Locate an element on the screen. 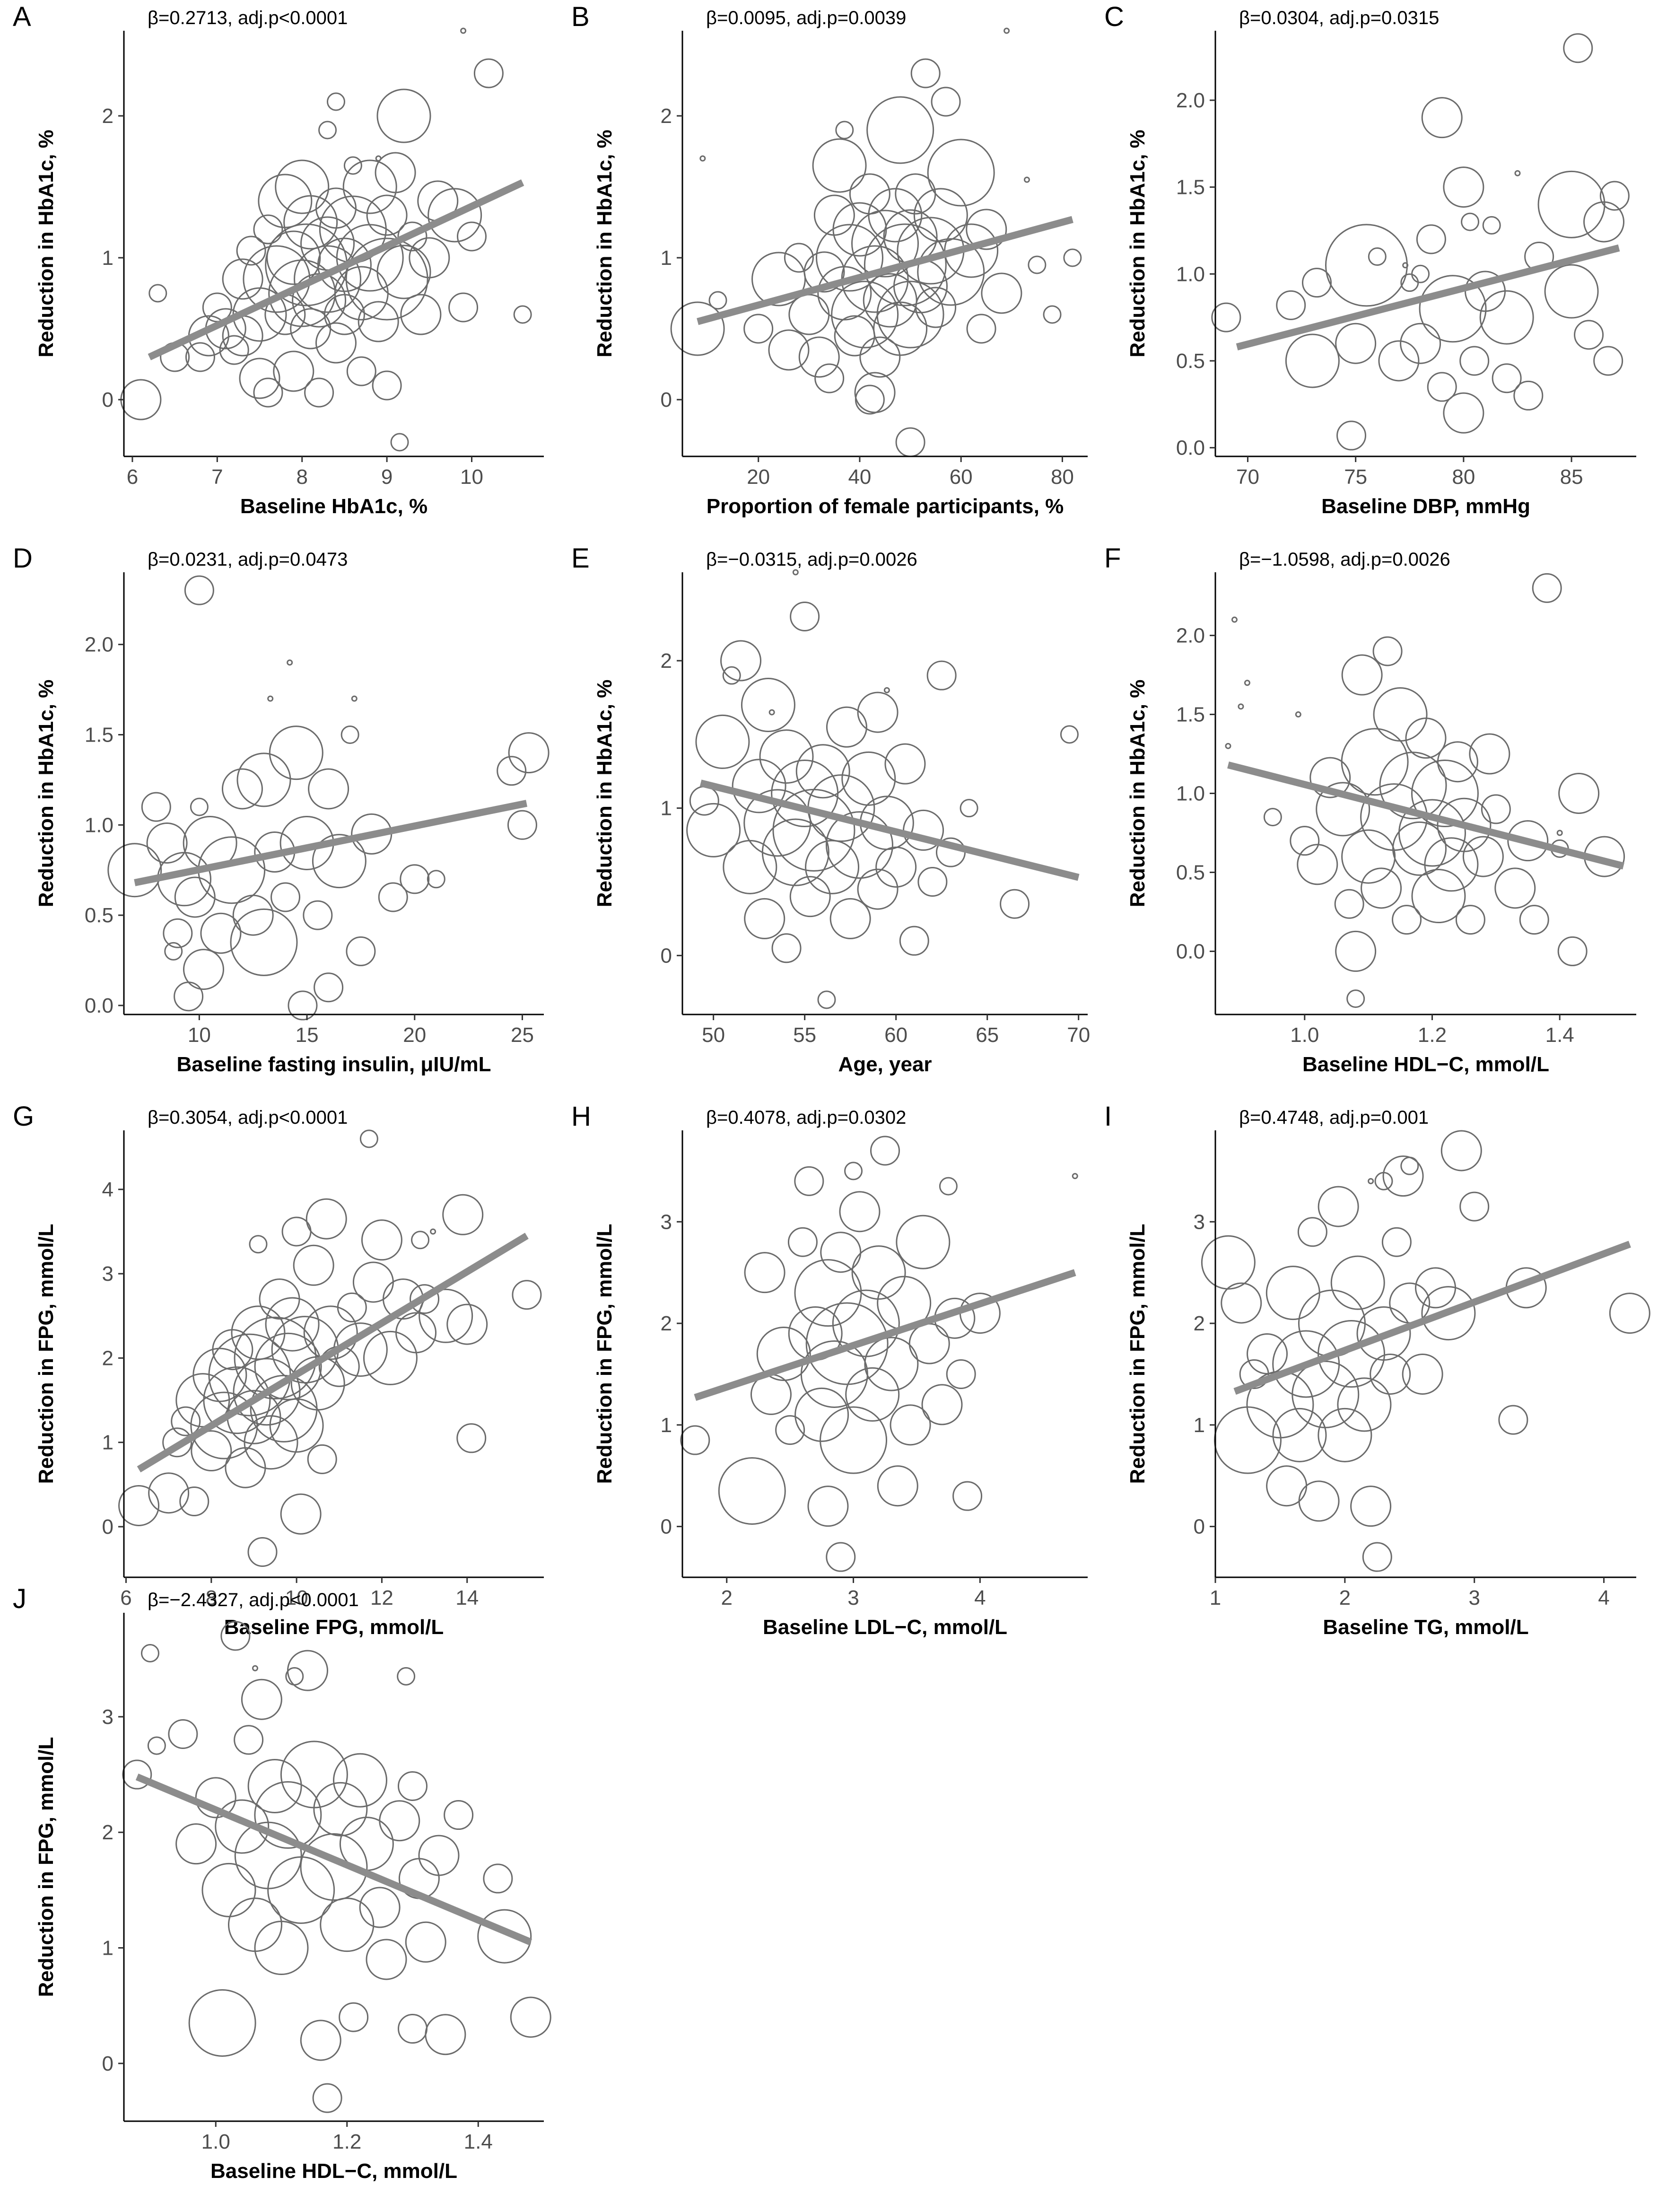 The height and width of the screenshot is (2212, 1658). y-tick-label: 0.5 is located at coordinates (99, 915).